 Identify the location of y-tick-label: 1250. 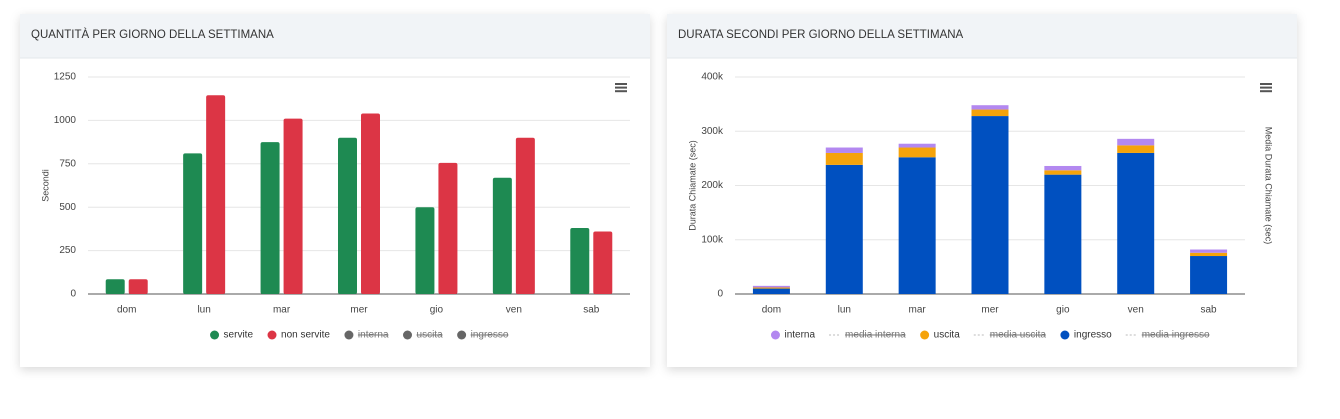
(65, 77).